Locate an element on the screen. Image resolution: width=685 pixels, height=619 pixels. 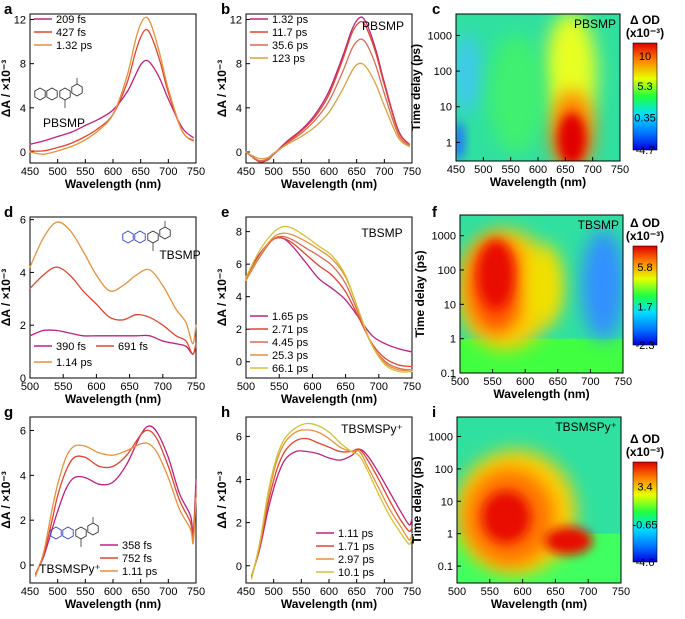
y-axis-label: Time delay (ps) is located at coordinates (420, 293).